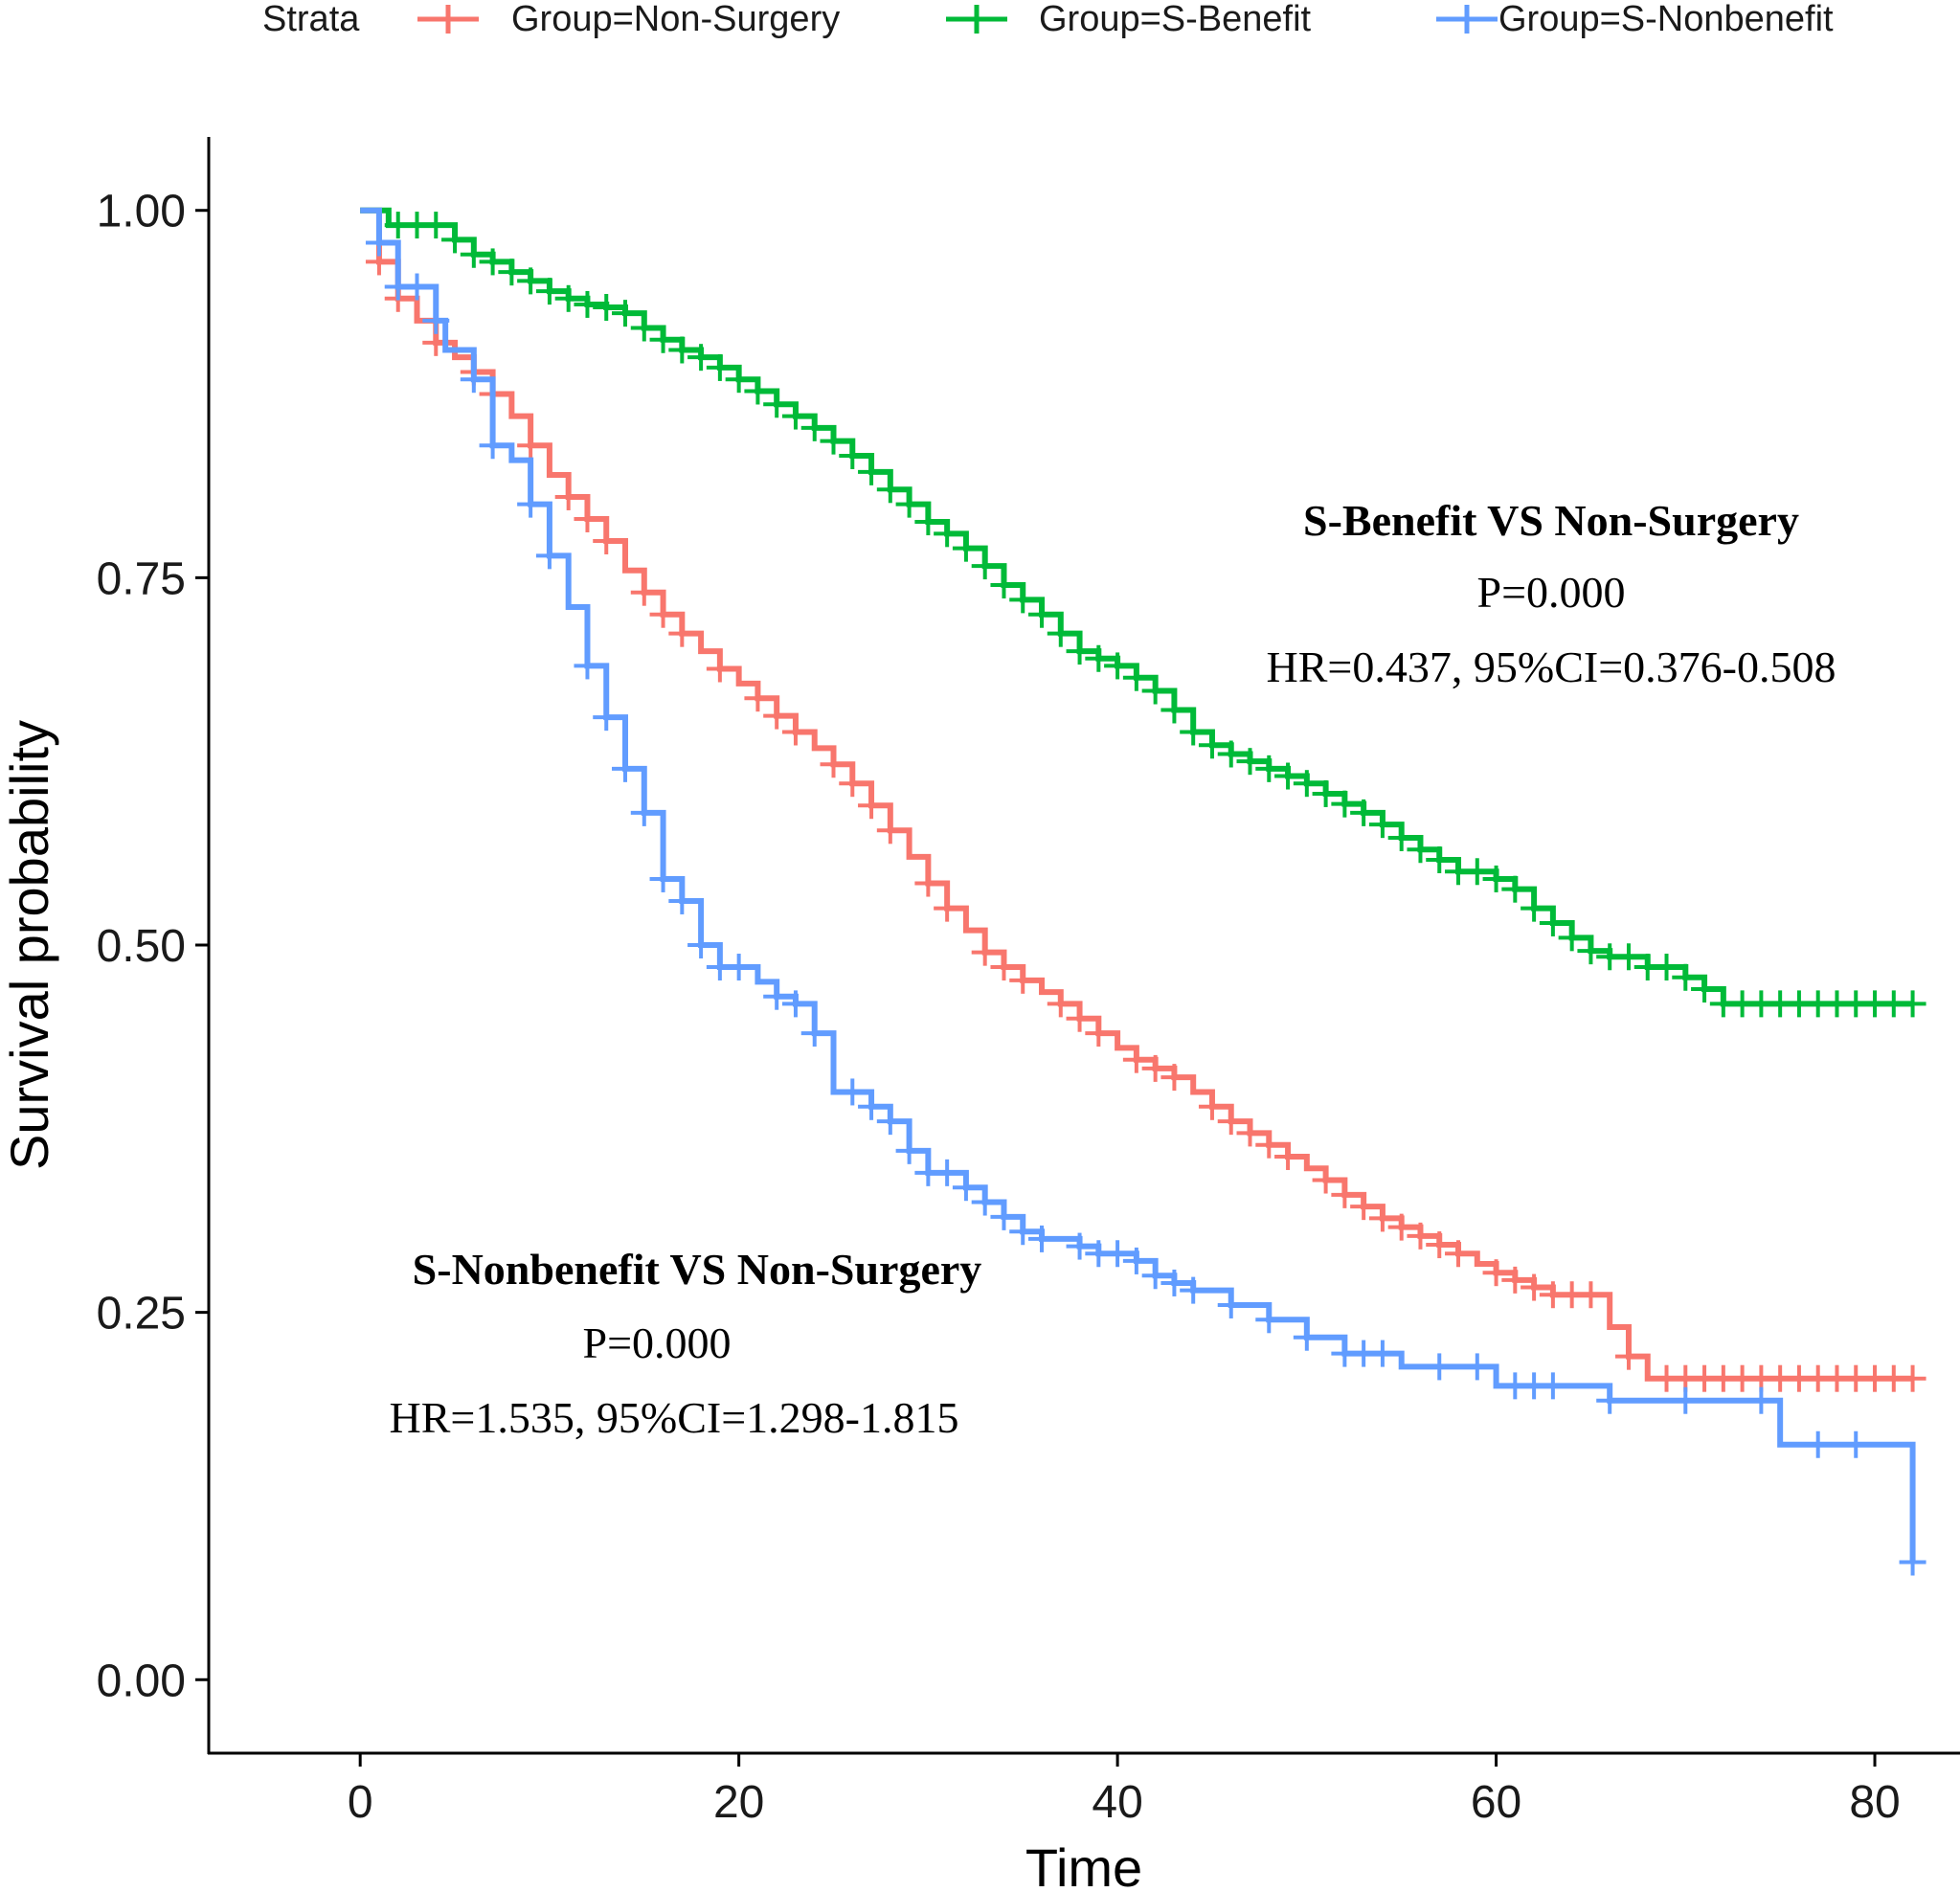 The height and width of the screenshot is (1892, 1960). Describe the element at coordinates (1496, 1802) in the screenshot. I see `x-tick-label-60: 60` at that location.